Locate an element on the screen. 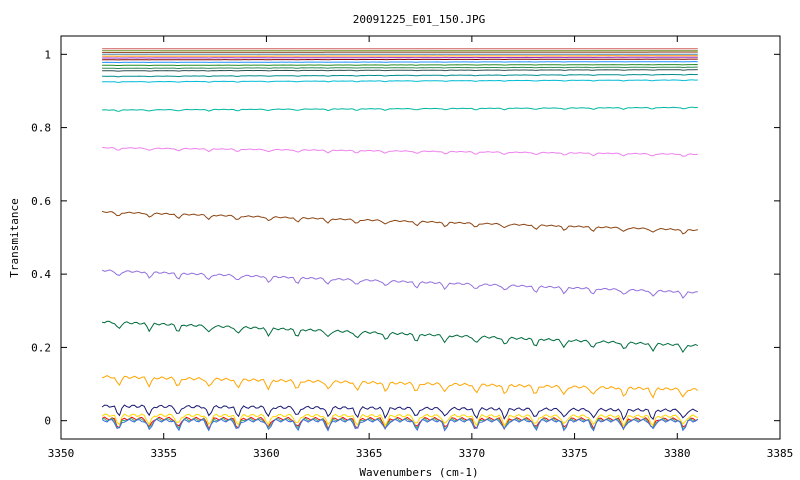  x-tick-label: 3360 is located at coordinates (266, 453).